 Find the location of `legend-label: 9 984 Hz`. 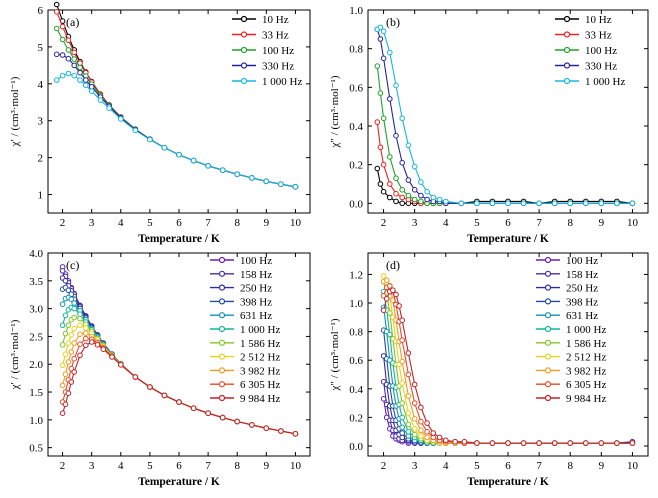

legend-label: 9 984 Hz is located at coordinates (260, 399).